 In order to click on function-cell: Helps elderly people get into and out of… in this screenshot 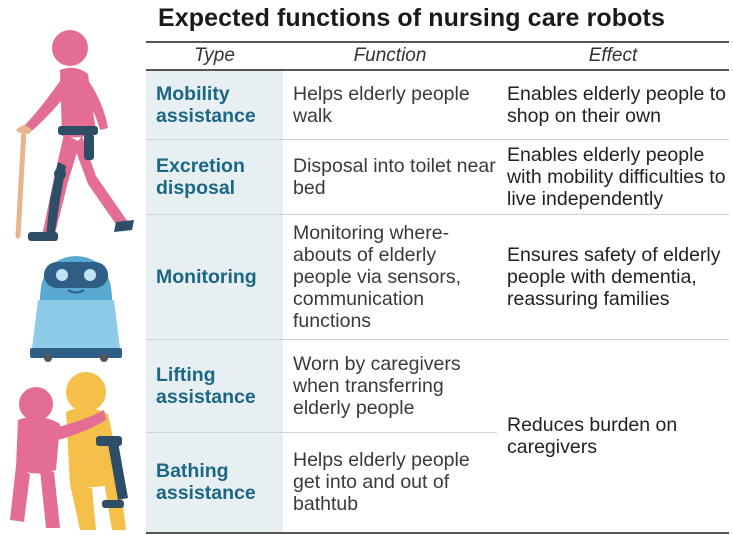, I will do `click(390, 483)`.